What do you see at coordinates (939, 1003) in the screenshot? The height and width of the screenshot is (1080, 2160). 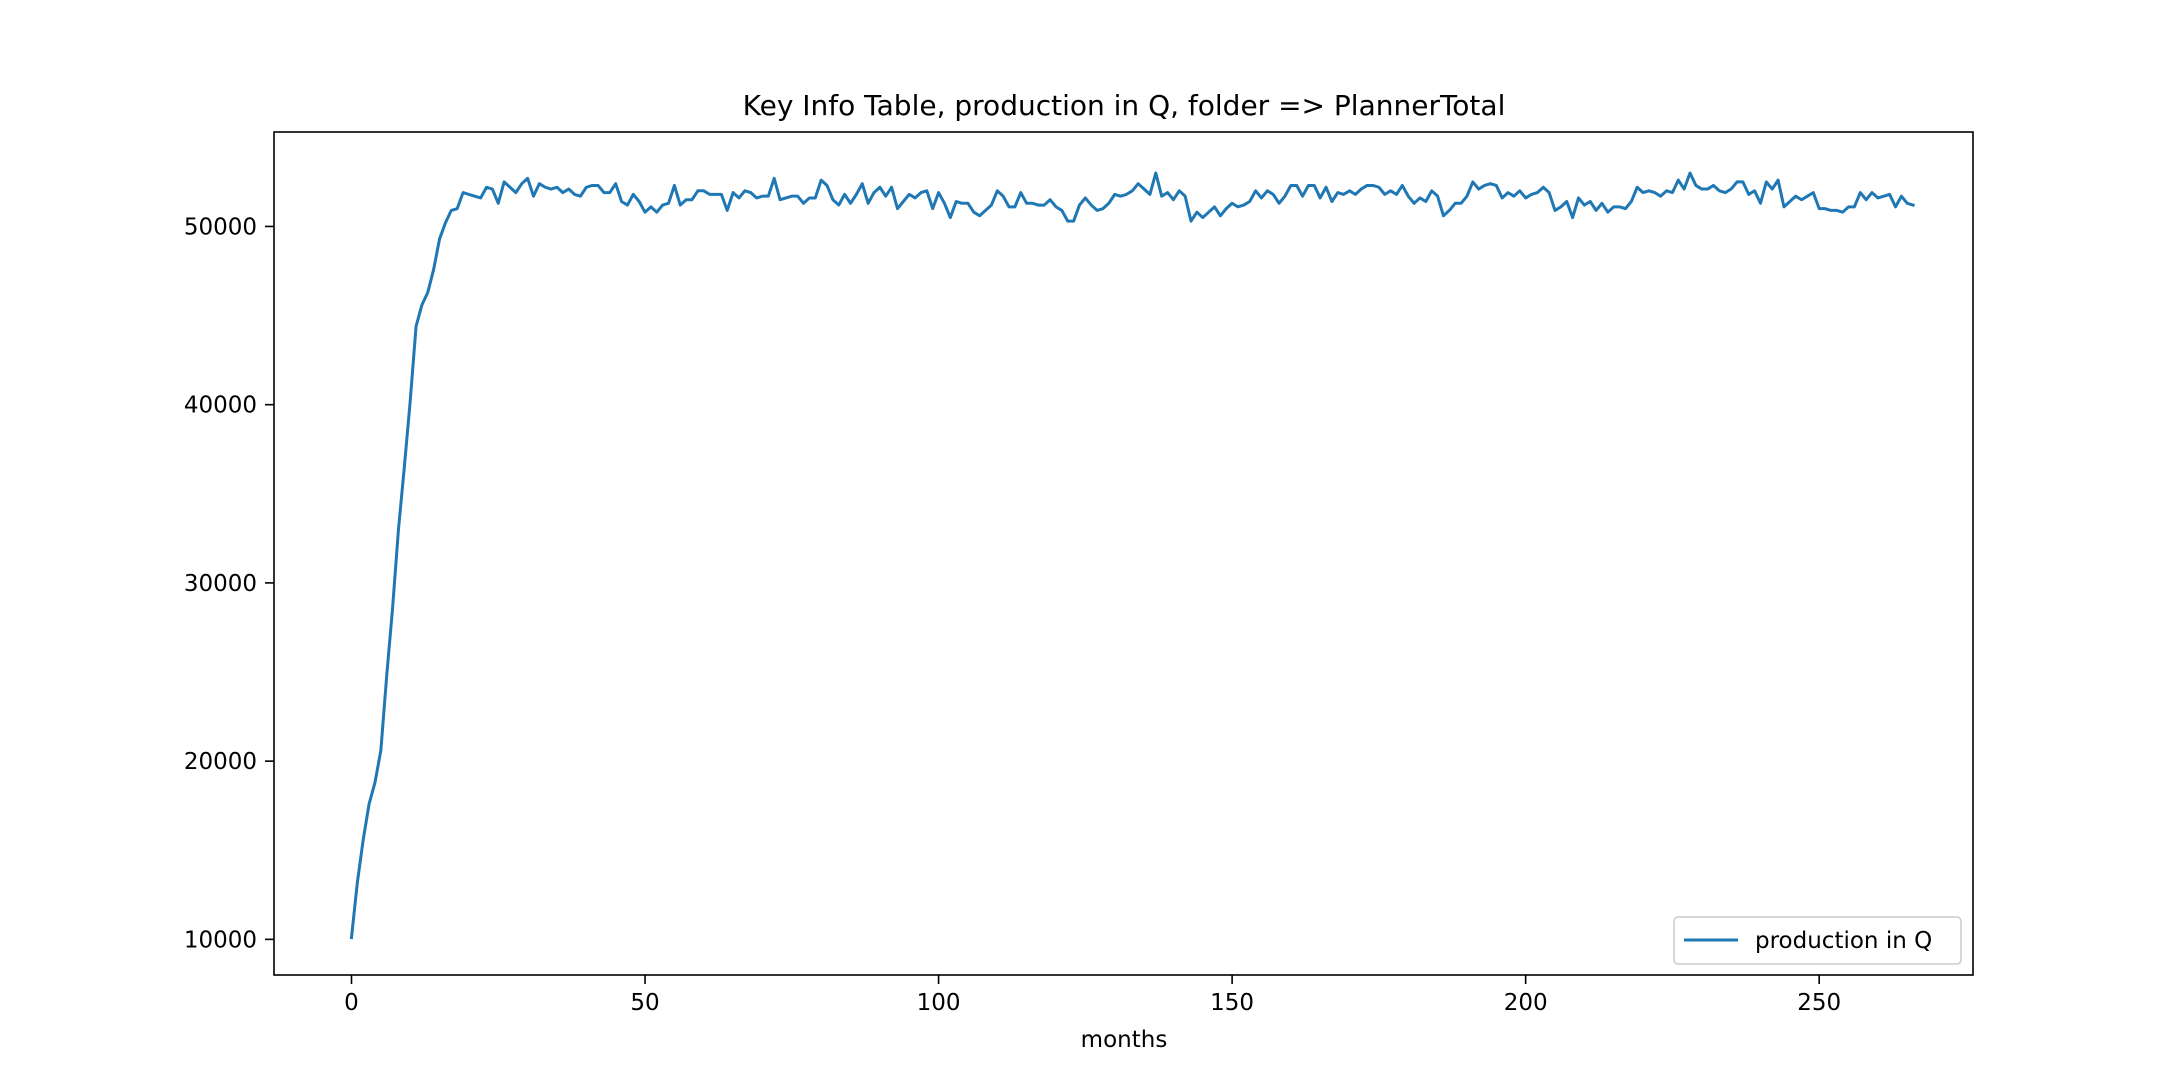 I see `x-tick-label: 100` at bounding box center [939, 1003].